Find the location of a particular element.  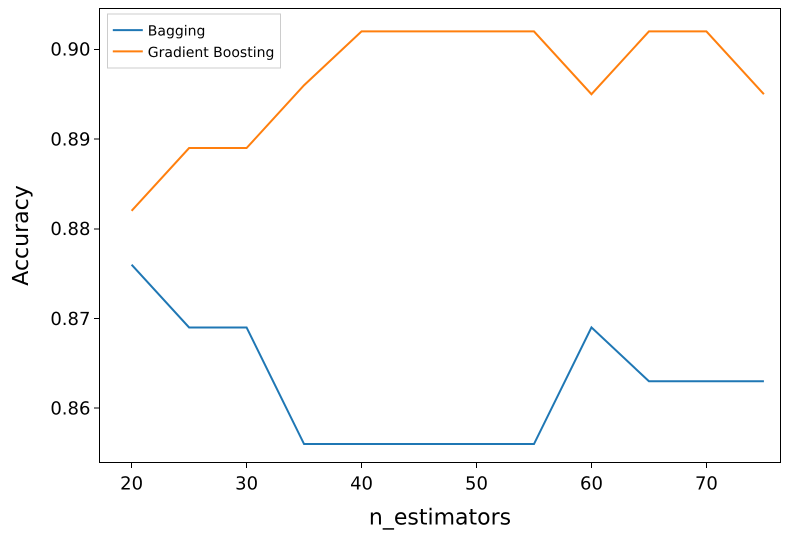

y-tick-label: 0.86 is located at coordinates (70, 409).